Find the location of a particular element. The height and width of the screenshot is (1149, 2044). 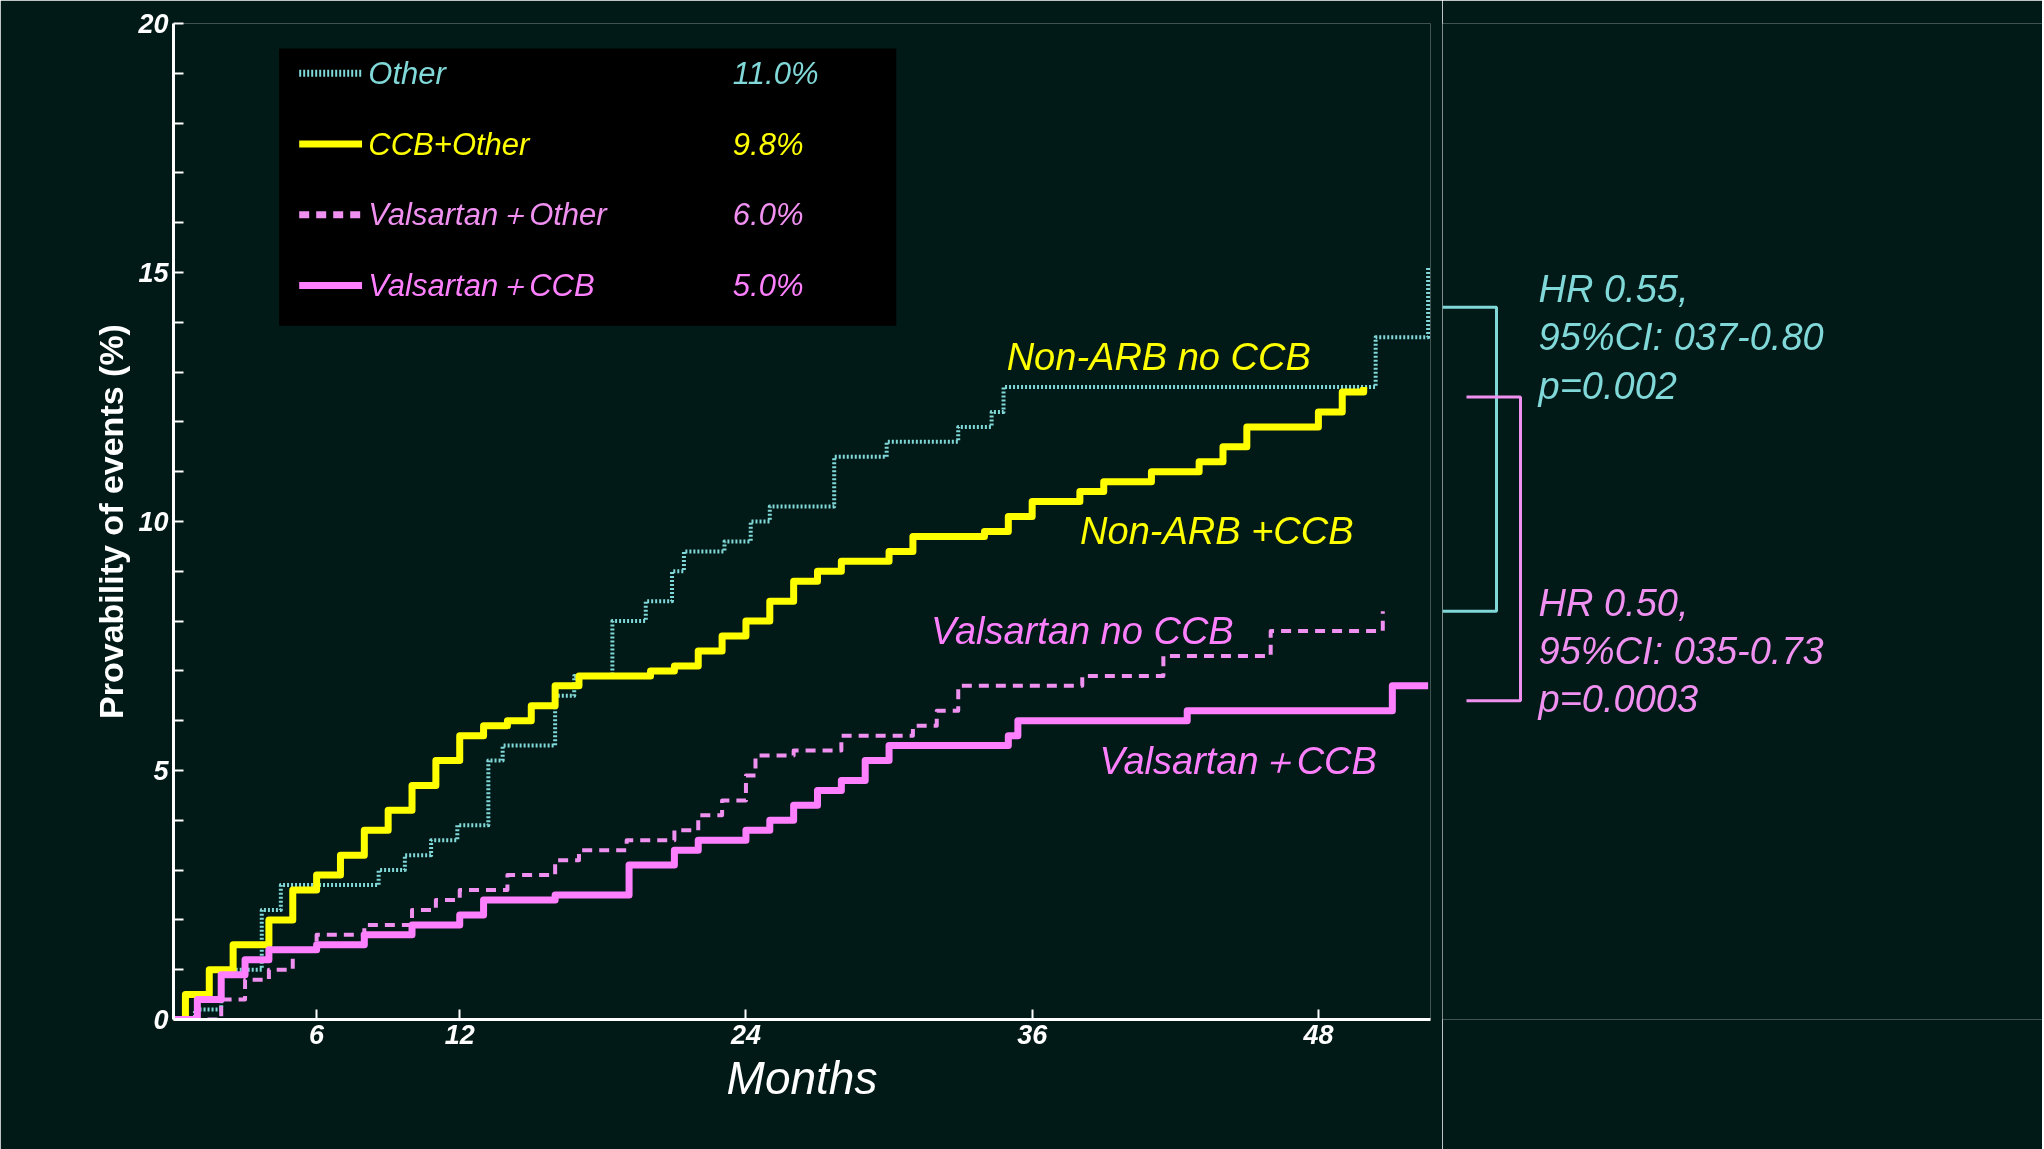

x-tick-label: 24 is located at coordinates (745, 1034).